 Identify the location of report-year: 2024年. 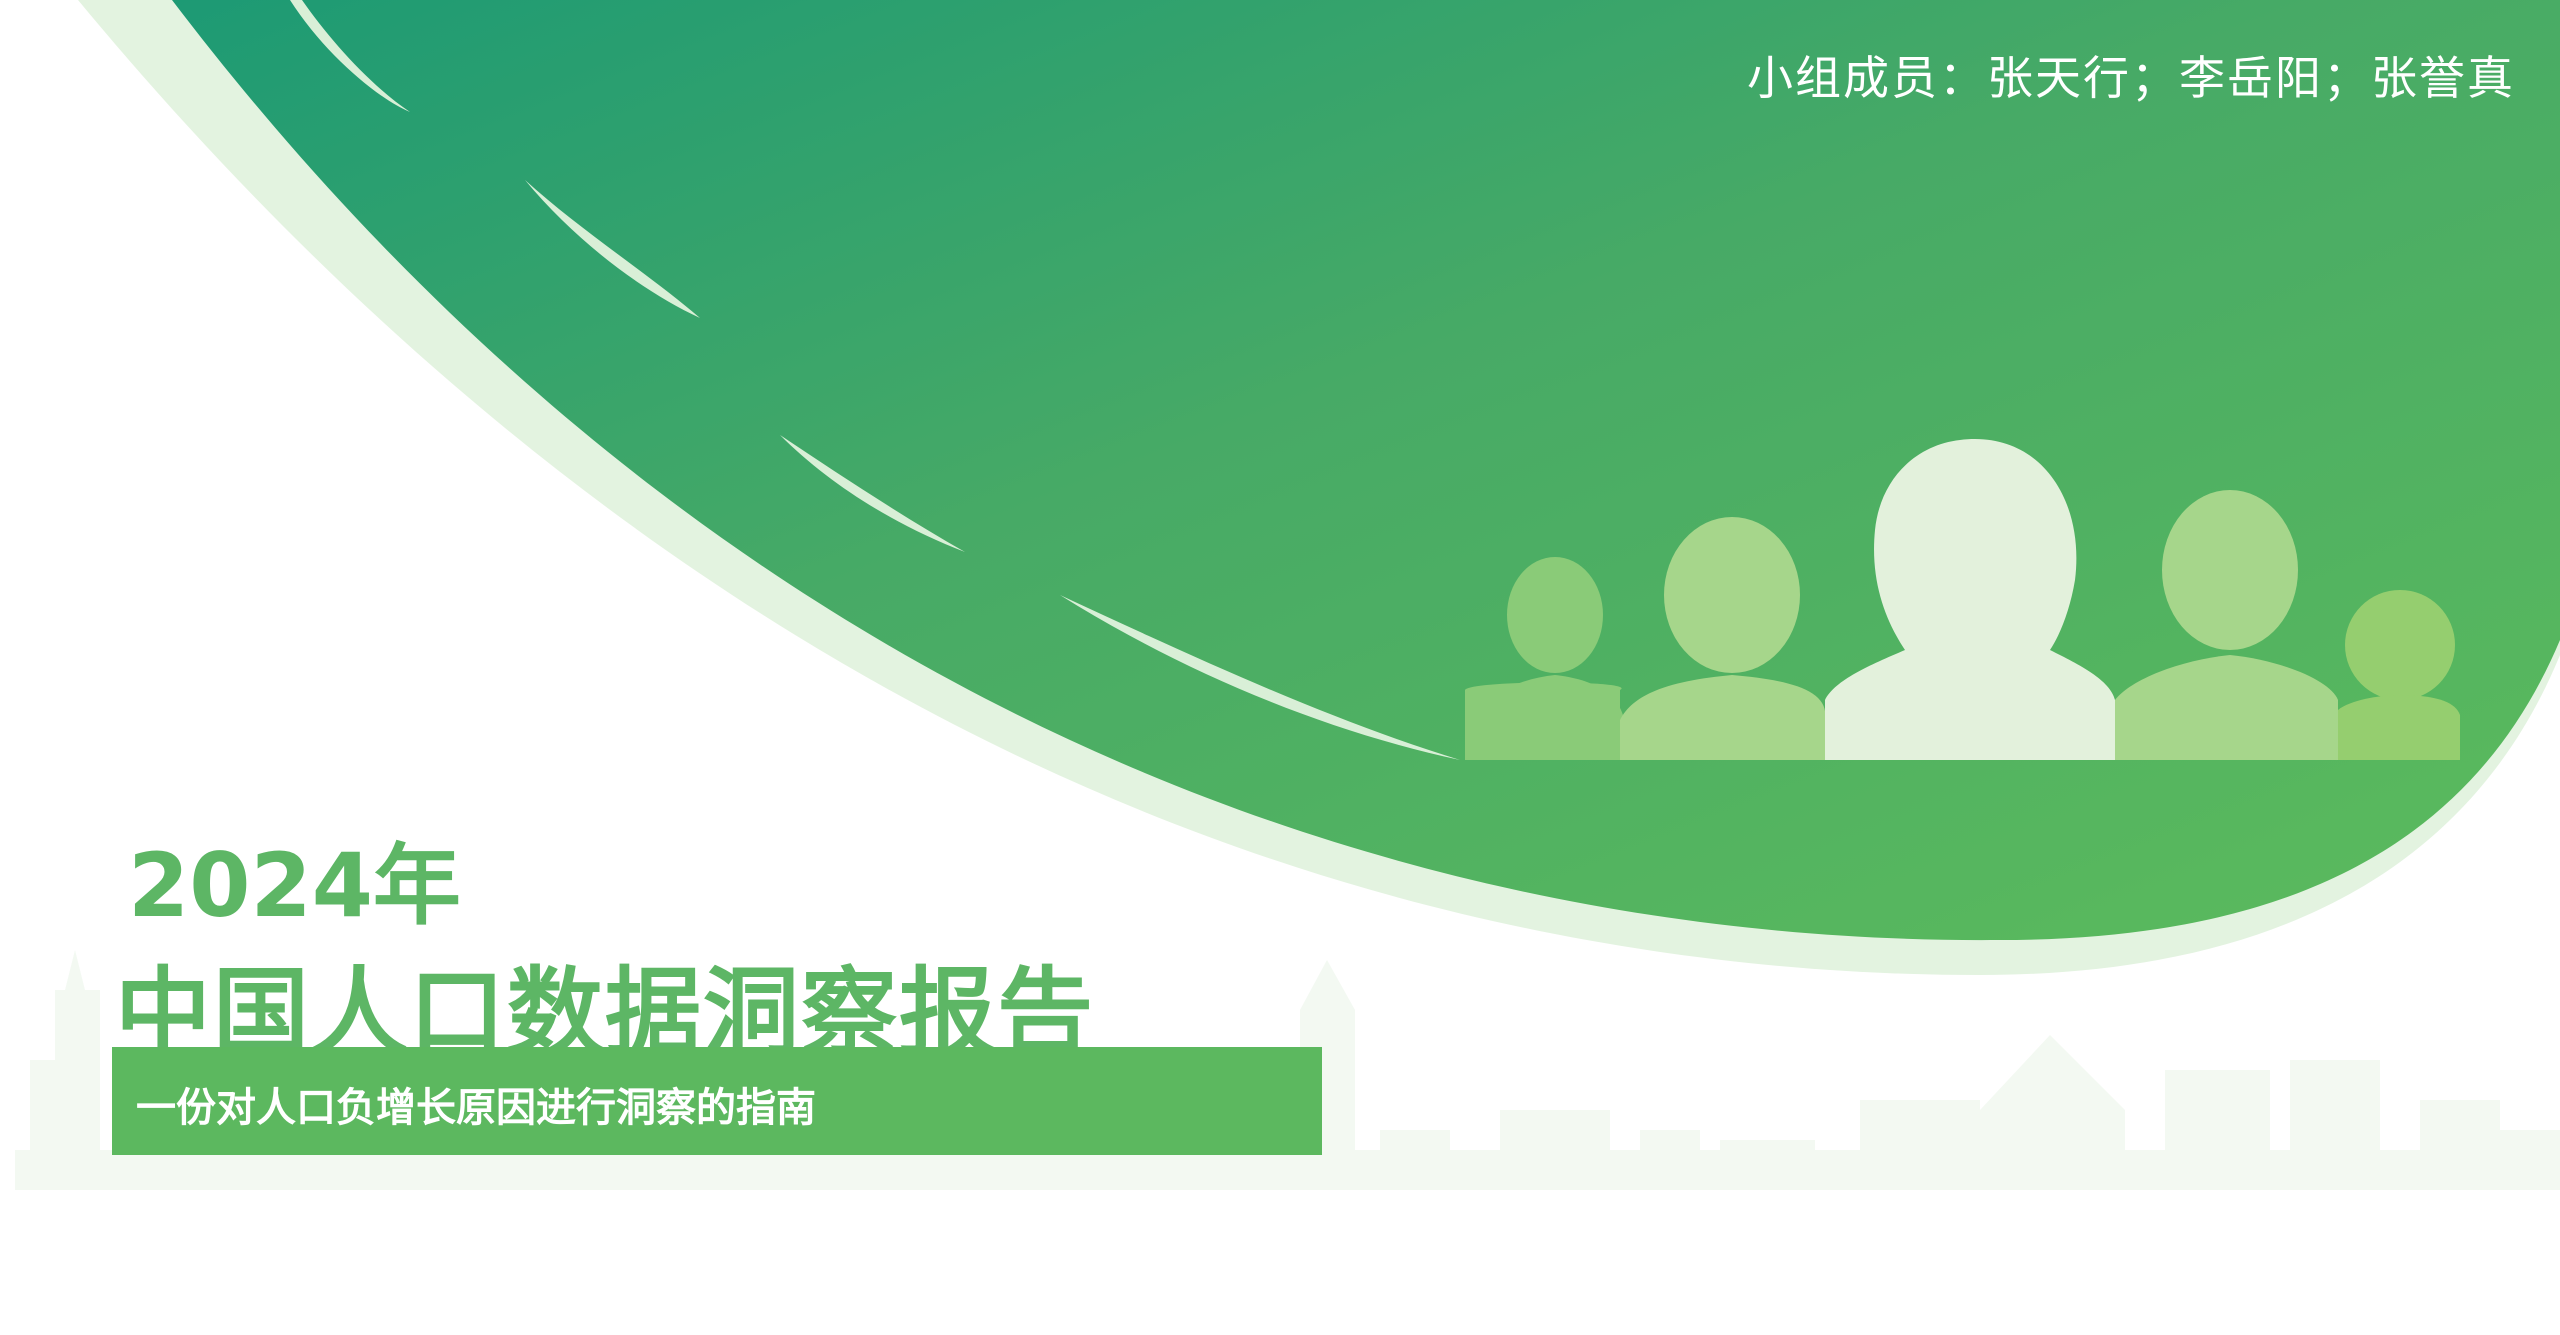
(294, 885).